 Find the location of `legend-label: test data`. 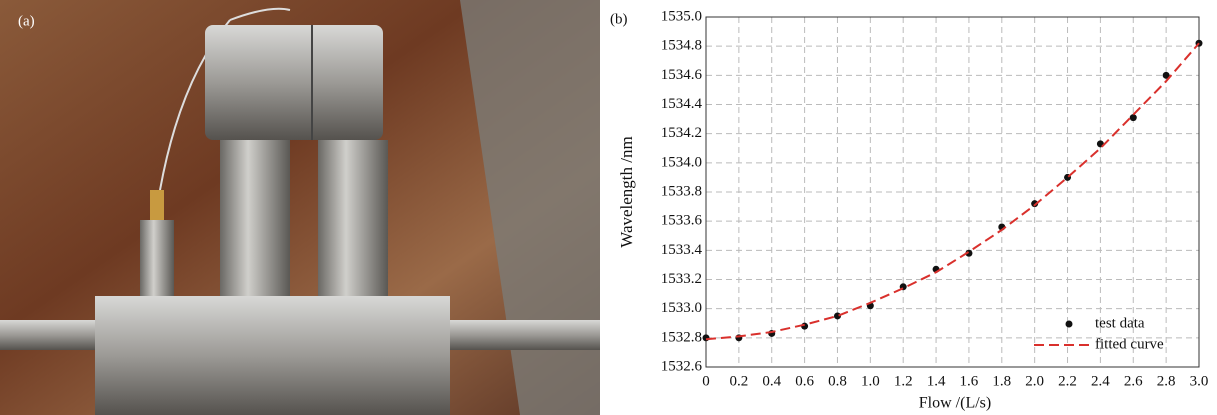

legend-label: test data is located at coordinates (1120, 323).